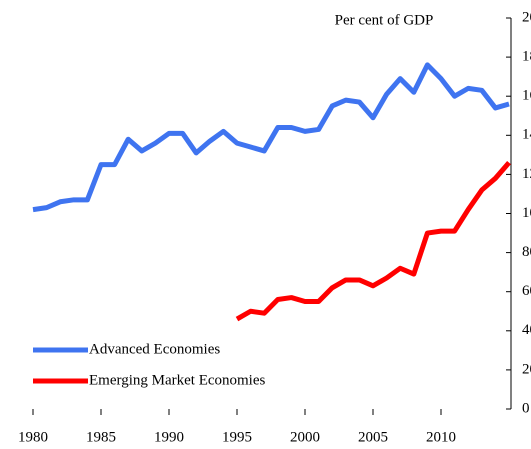 The height and width of the screenshot is (449, 531). What do you see at coordinates (305, 437) in the screenshot?
I see `x-tick-label: 2000` at bounding box center [305, 437].